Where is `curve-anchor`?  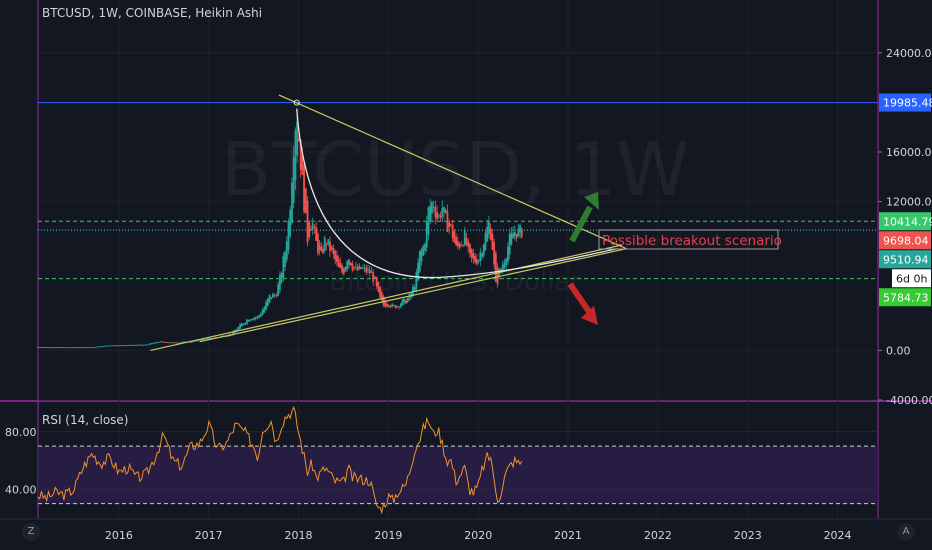
curve-anchor is located at coordinates (296, 102).